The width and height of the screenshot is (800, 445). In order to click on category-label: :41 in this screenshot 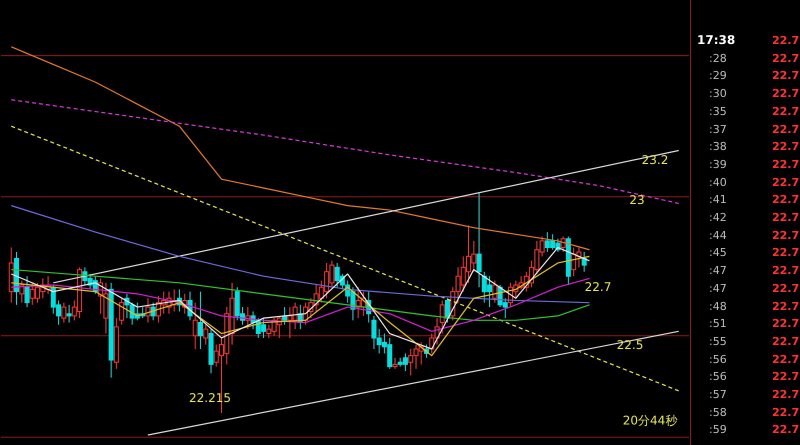, I will do `click(718, 200)`.